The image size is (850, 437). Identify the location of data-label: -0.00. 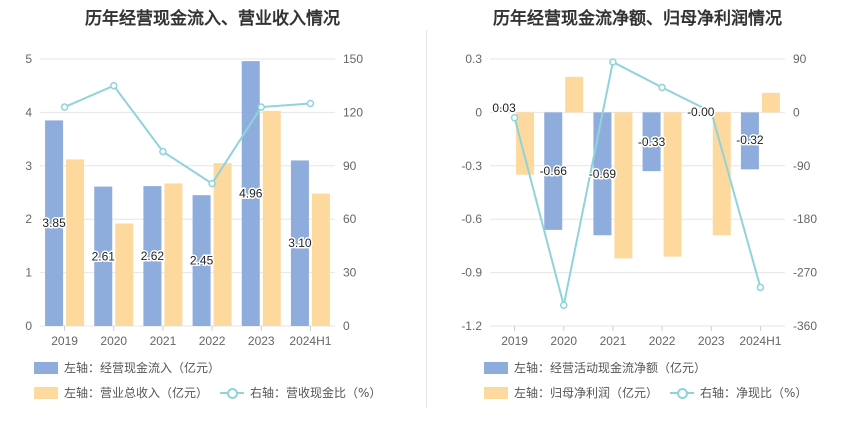
(701, 112).